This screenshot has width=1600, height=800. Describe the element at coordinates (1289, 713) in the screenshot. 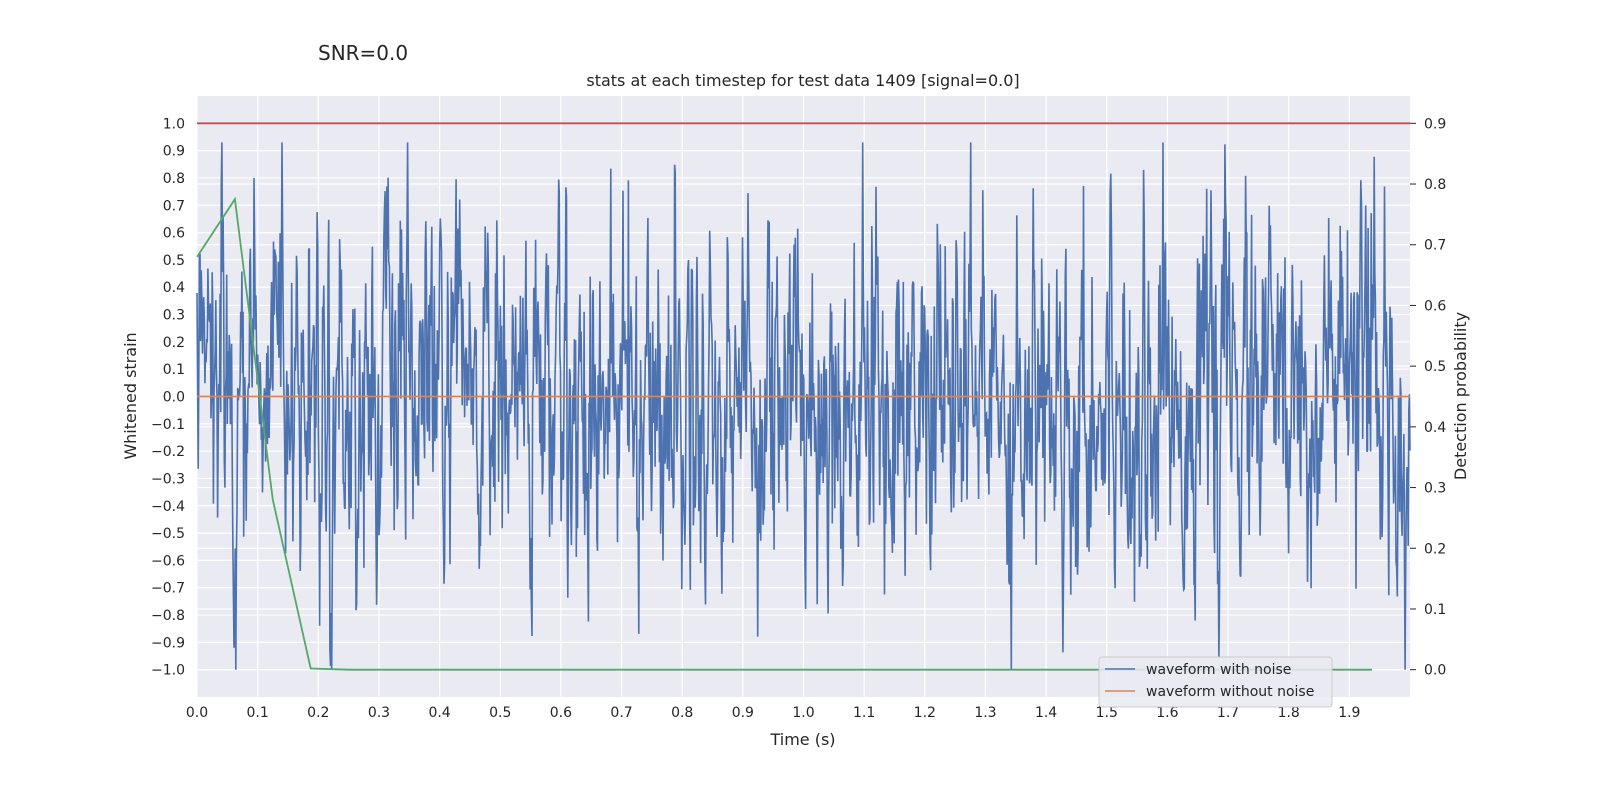

I see `x-tick-label: 1.8` at that location.